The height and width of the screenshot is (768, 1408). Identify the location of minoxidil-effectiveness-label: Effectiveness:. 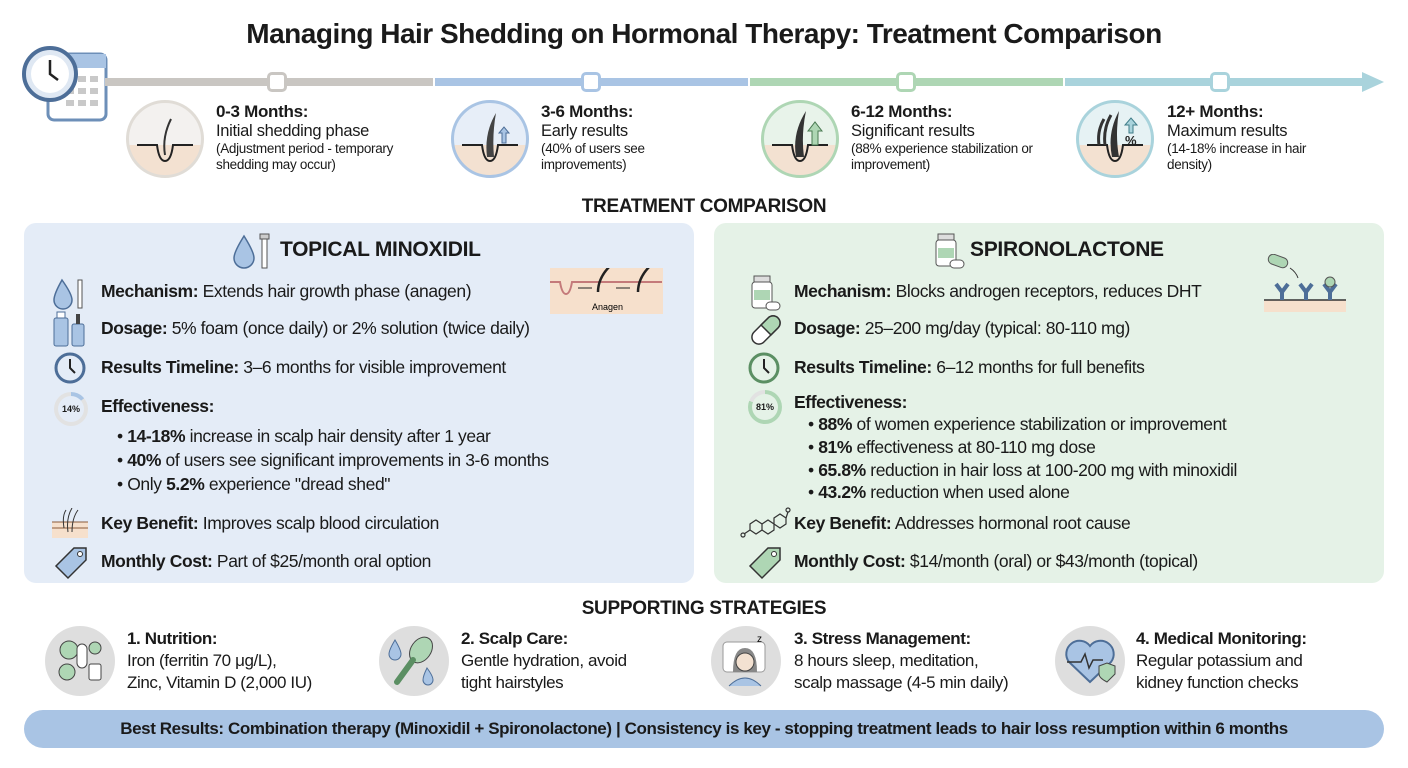
(158, 406).